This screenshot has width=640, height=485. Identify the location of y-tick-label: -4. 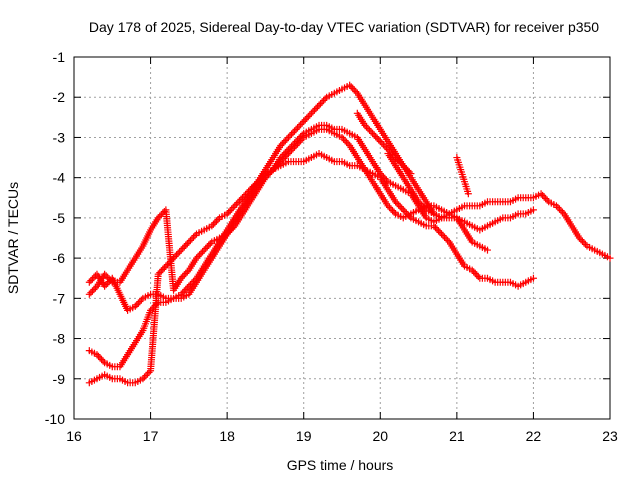
(59, 178).